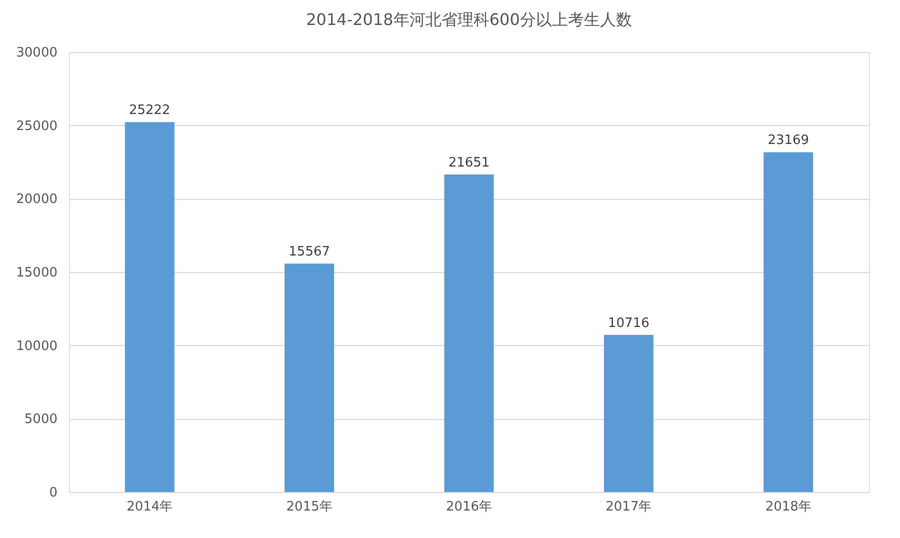 The height and width of the screenshot is (538, 900). Describe the element at coordinates (37, 346) in the screenshot. I see `y-tick-label: 10000` at that location.